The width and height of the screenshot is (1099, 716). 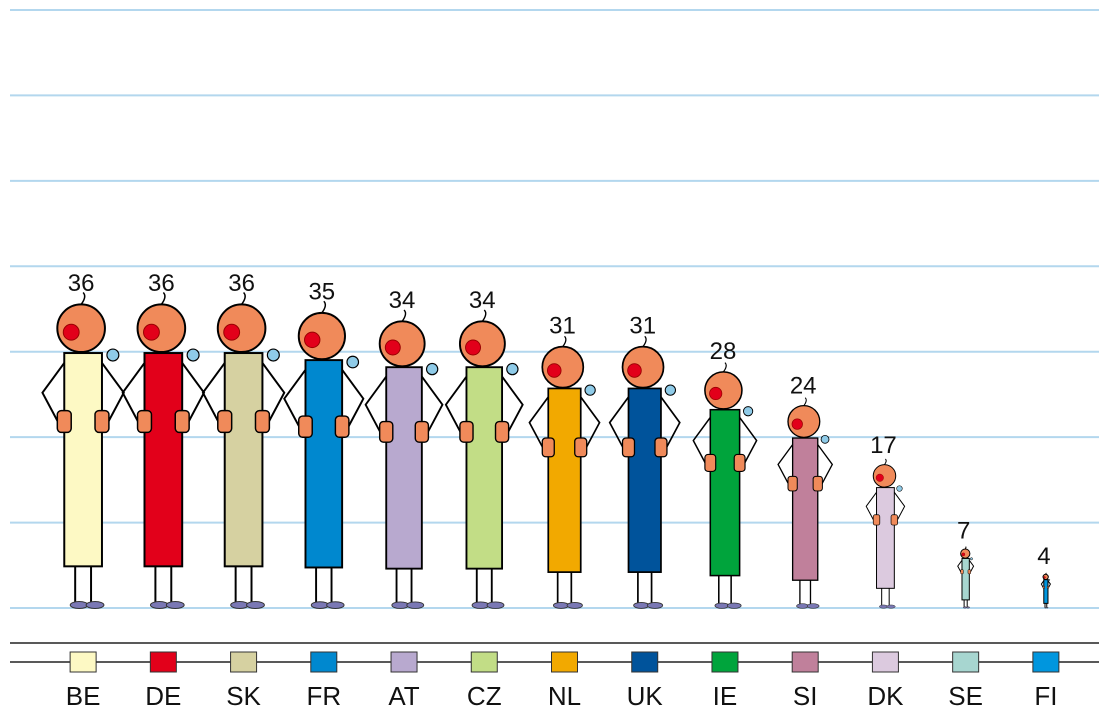 I want to click on value-label: 31, so click(x=642, y=326).